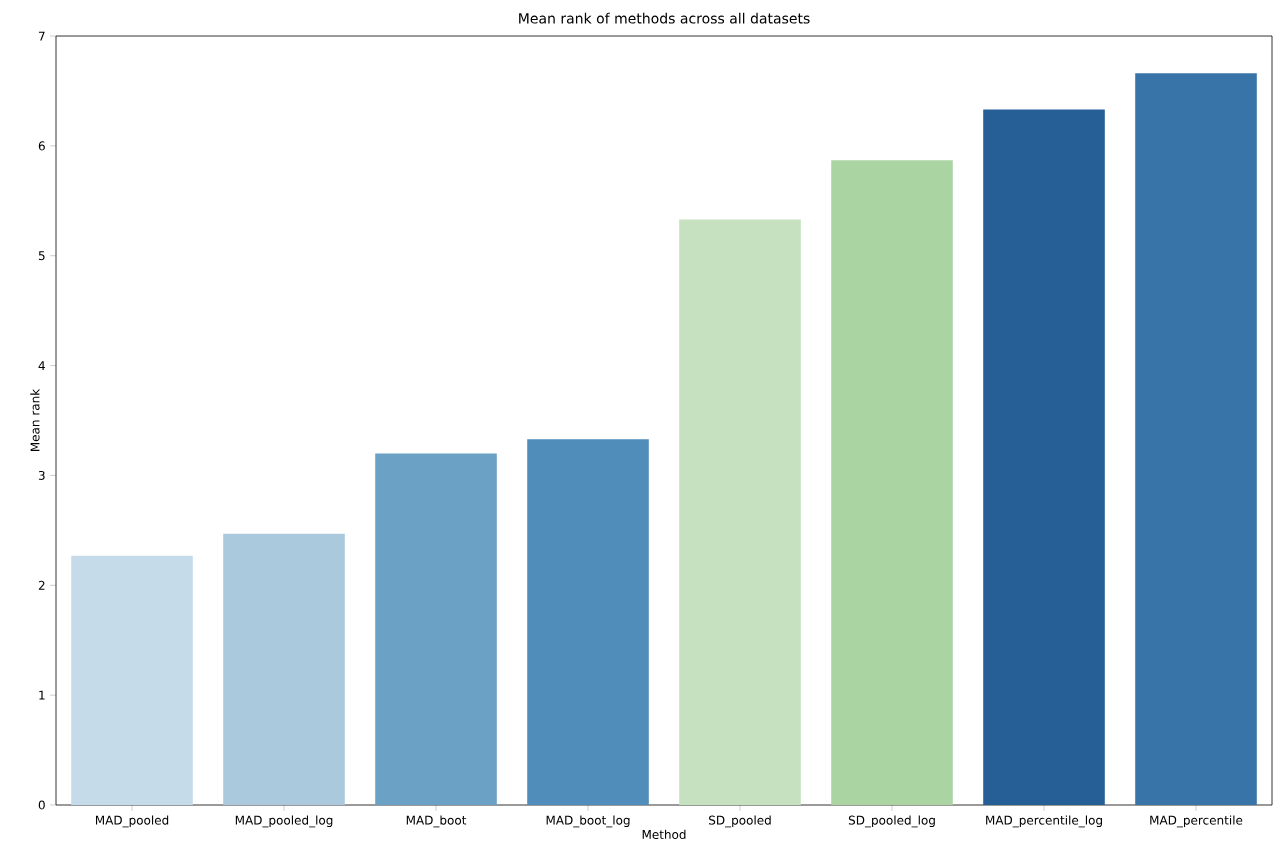 The image size is (1277, 853). I want to click on x-tick-label: SD_pooled, so click(740, 821).